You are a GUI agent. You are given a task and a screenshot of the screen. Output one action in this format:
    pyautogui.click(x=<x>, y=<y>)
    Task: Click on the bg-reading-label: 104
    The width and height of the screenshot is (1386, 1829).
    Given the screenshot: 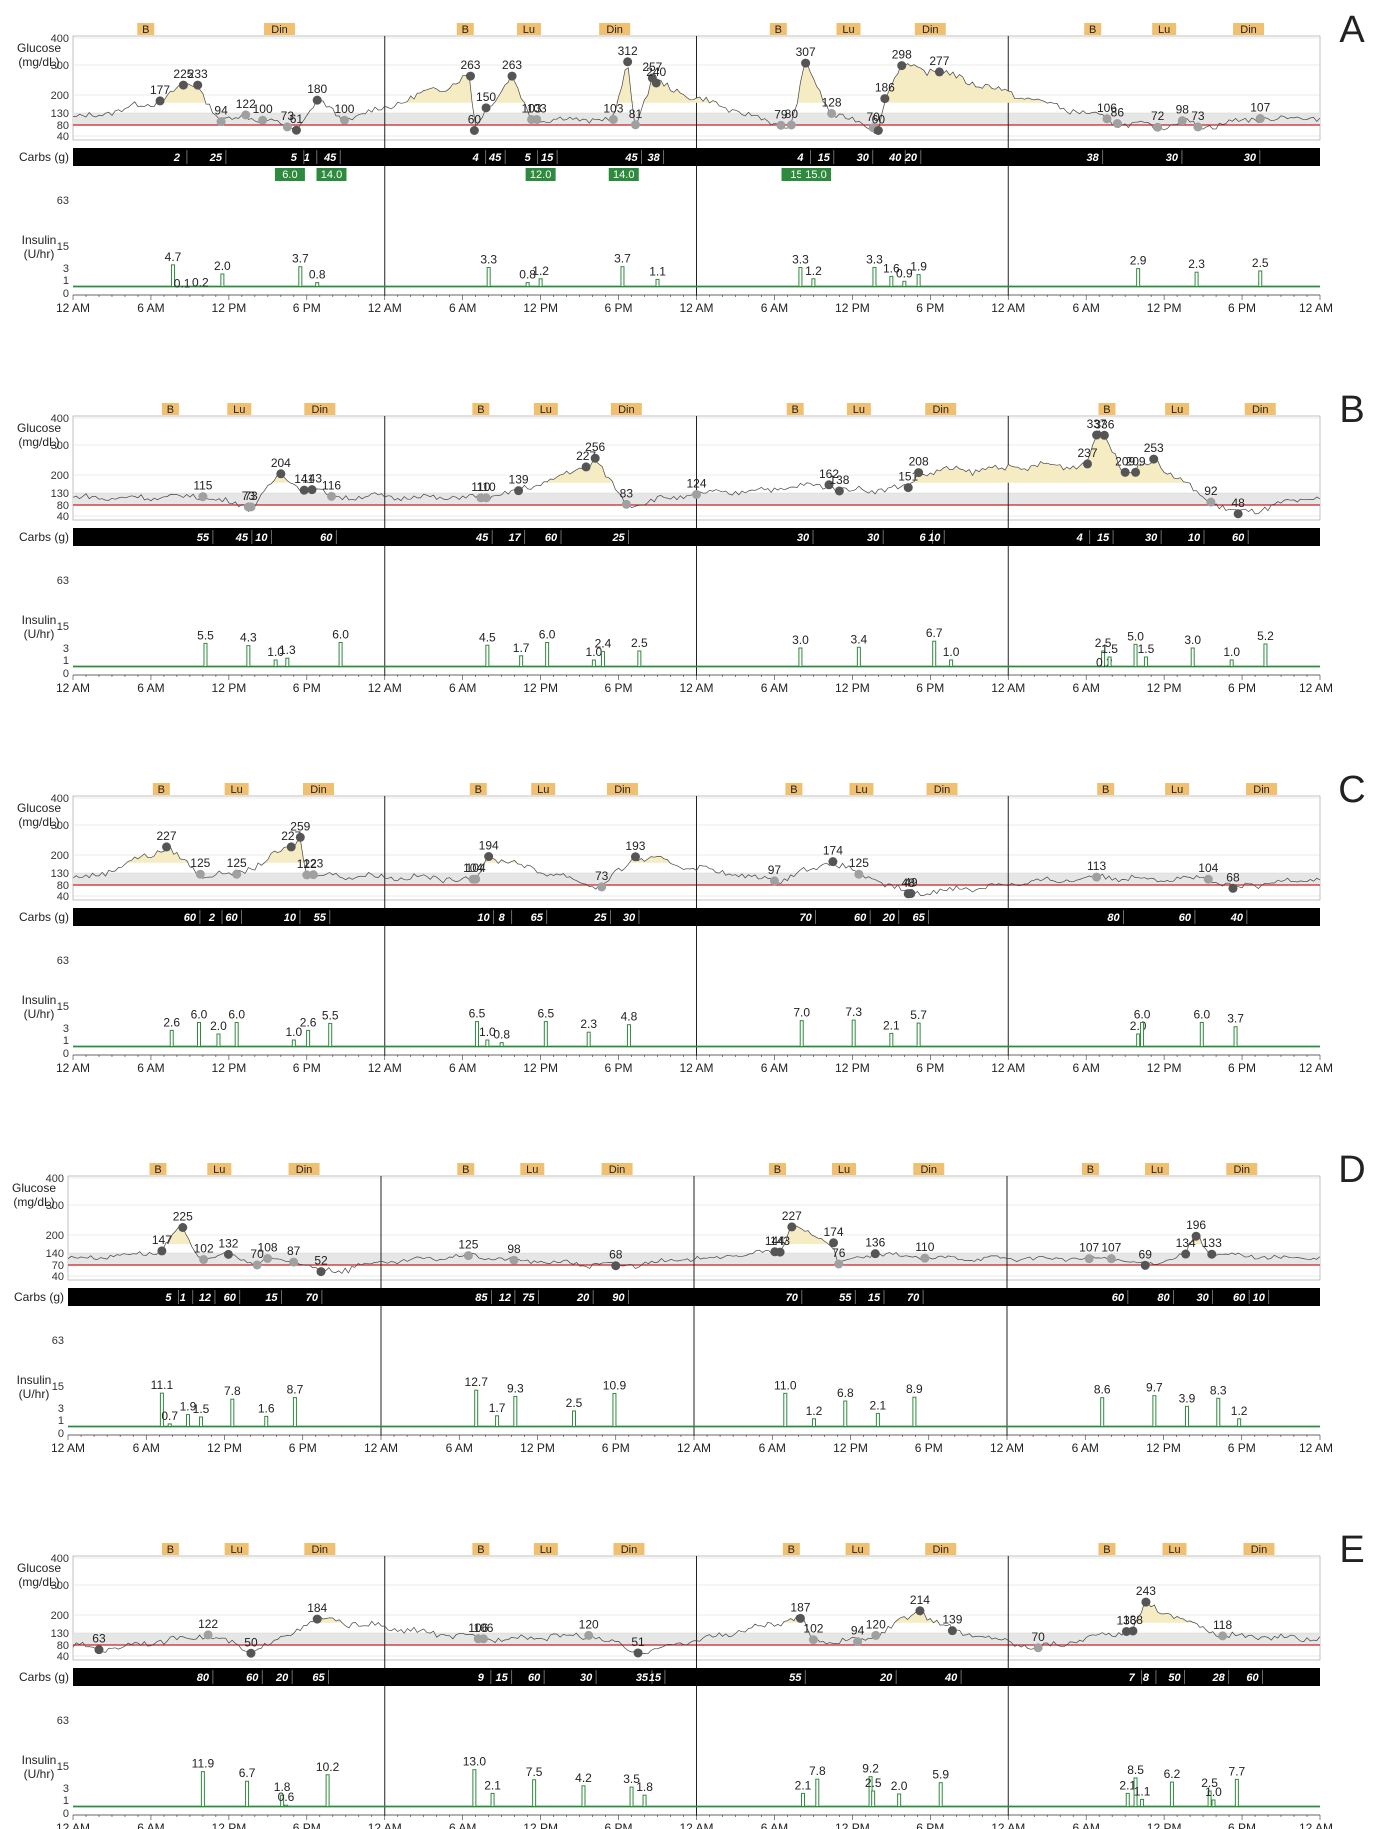 What is the action you would take?
    pyautogui.click(x=476, y=868)
    